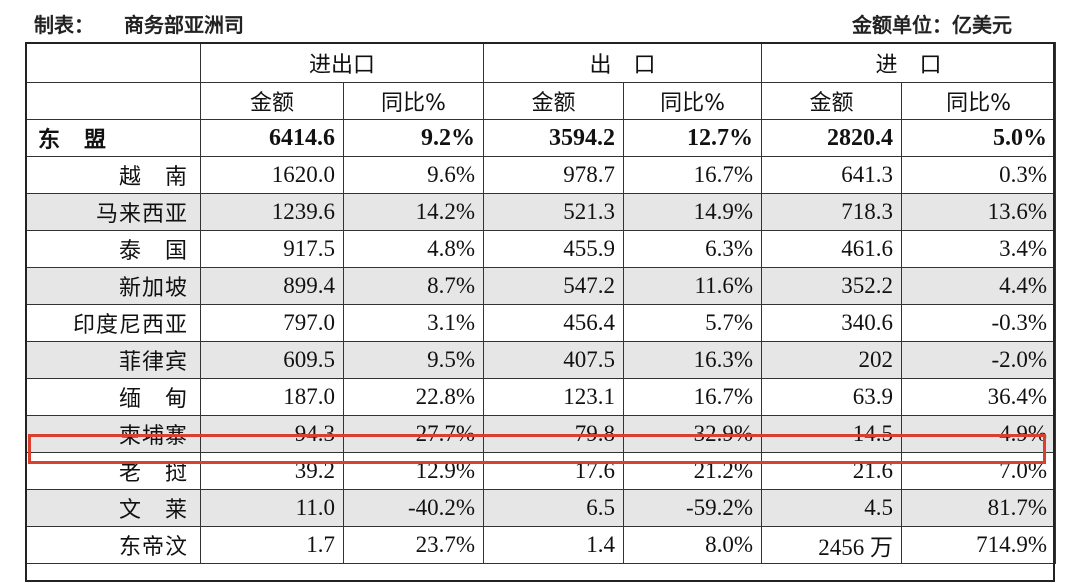 This screenshot has width=1080, height=583. What do you see at coordinates (272, 397) in the screenshot?
I see `amount-cell: 187.0` at bounding box center [272, 397].